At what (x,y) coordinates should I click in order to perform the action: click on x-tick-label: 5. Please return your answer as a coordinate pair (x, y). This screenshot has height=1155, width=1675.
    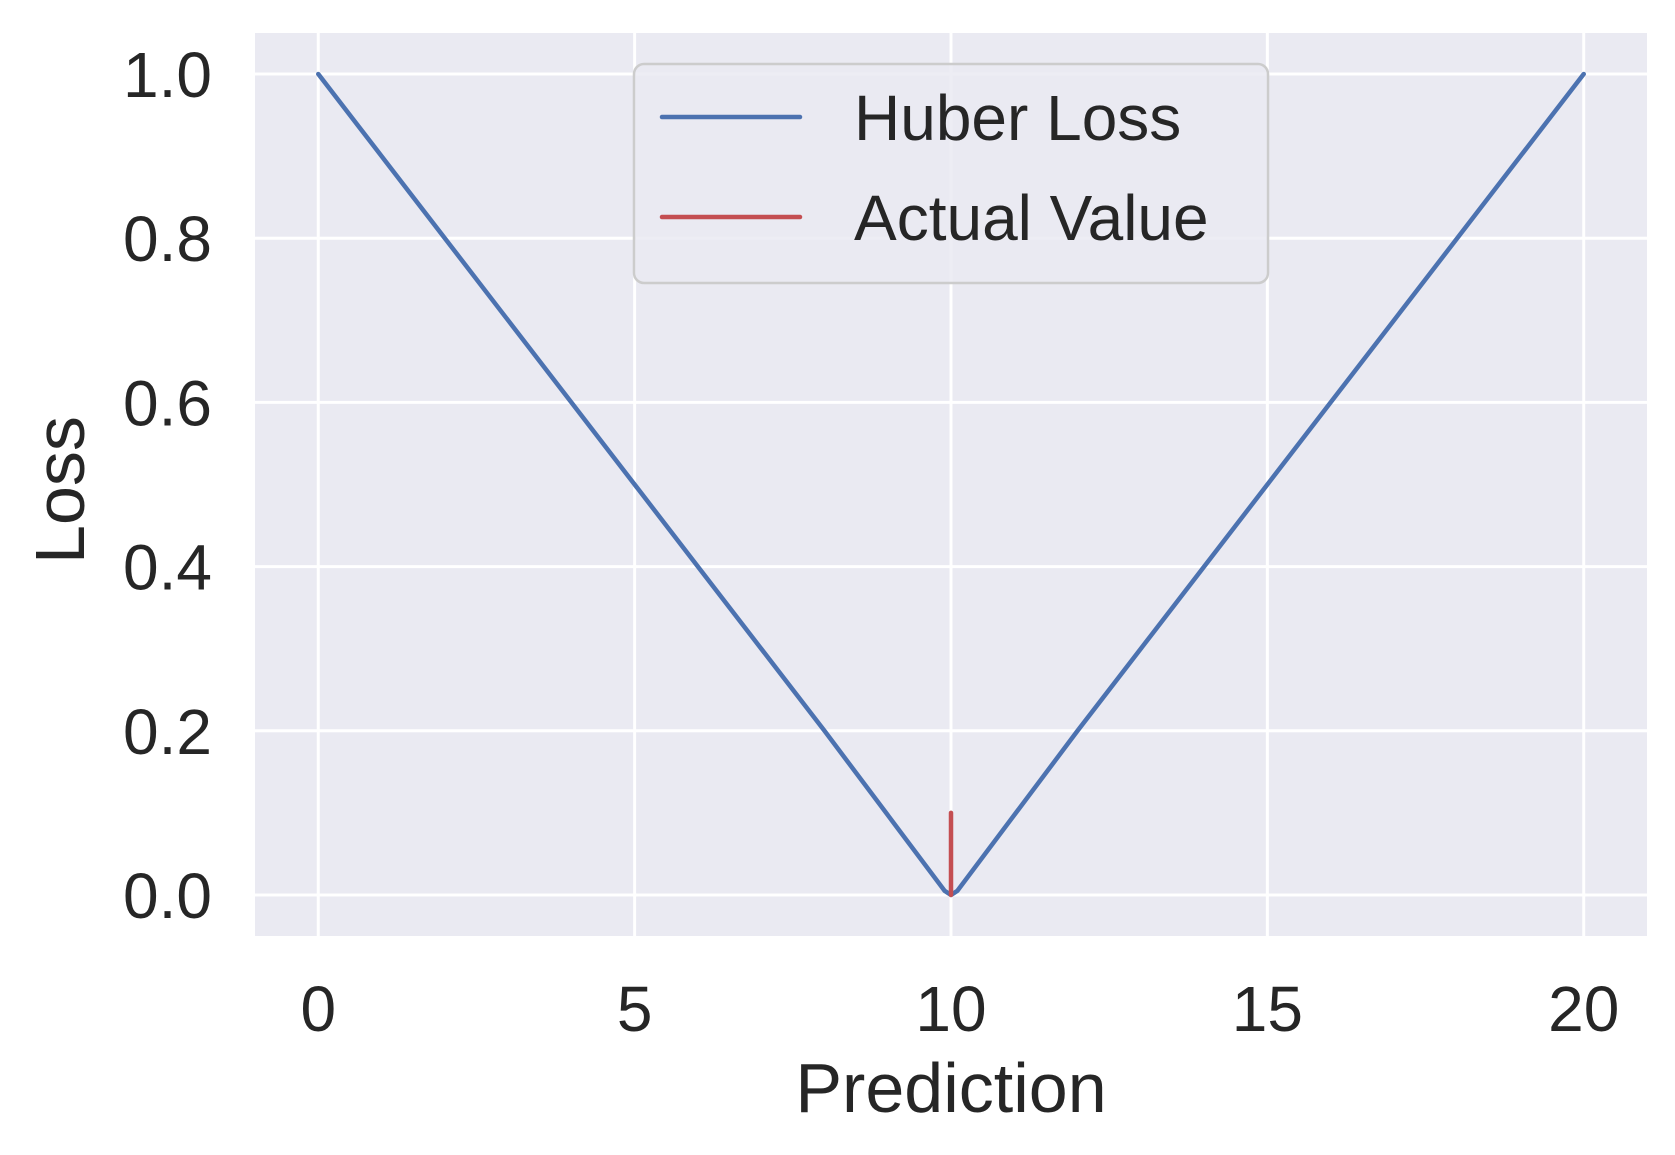
    Looking at the image, I should click on (635, 1009).